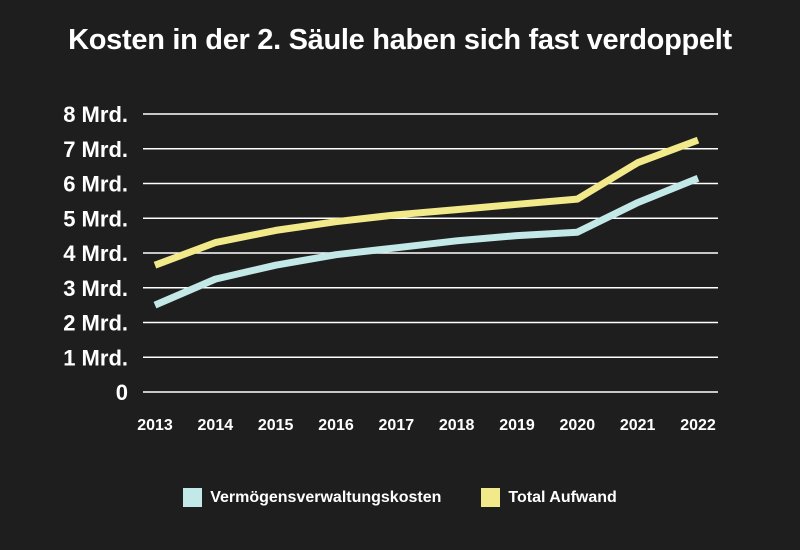 The image size is (800, 550). Describe the element at coordinates (276, 425) in the screenshot. I see `x-tick-label: 2015` at that location.